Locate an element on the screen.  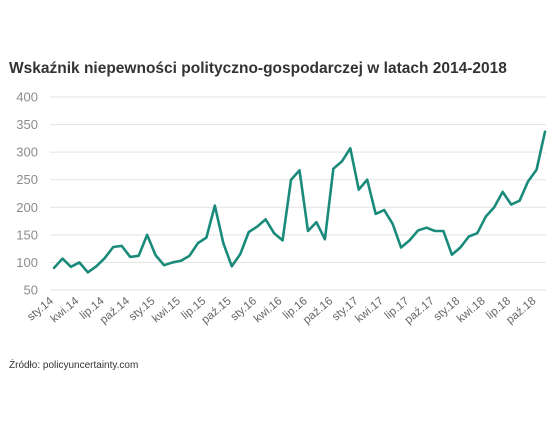
x-tick-label: kwi.17 is located at coordinates (369, 310).